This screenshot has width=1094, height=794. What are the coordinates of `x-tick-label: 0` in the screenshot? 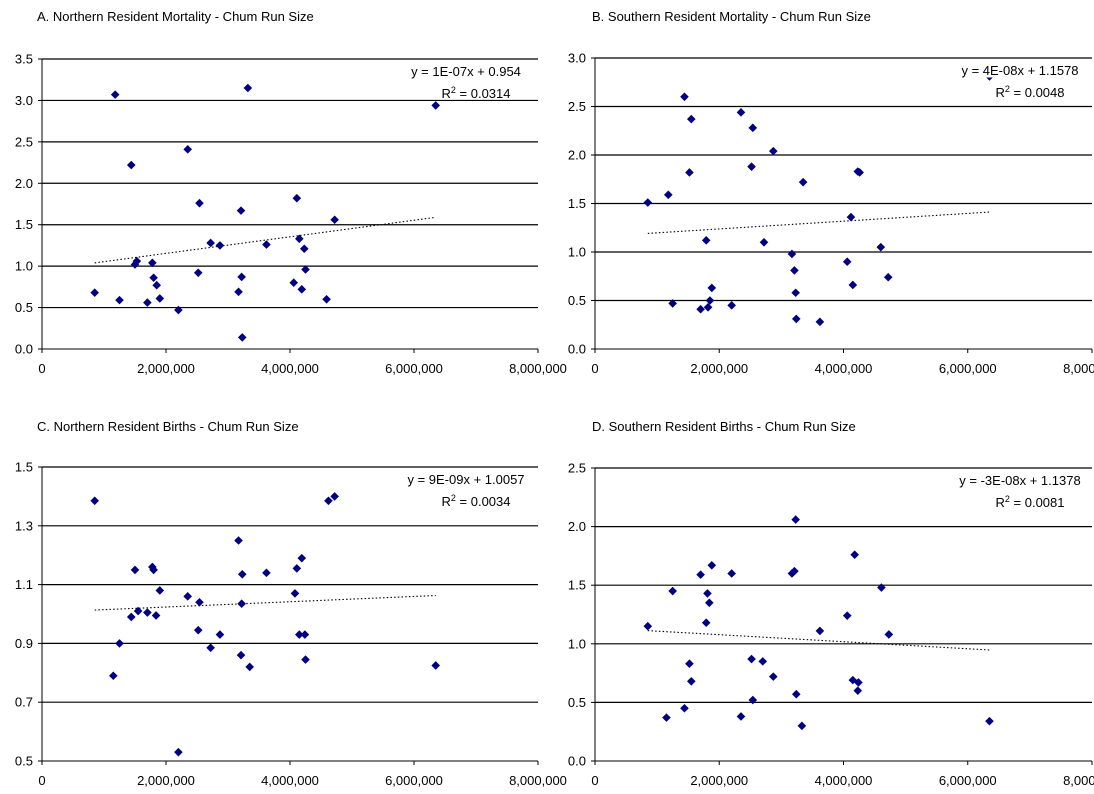 It's located at (594, 780).